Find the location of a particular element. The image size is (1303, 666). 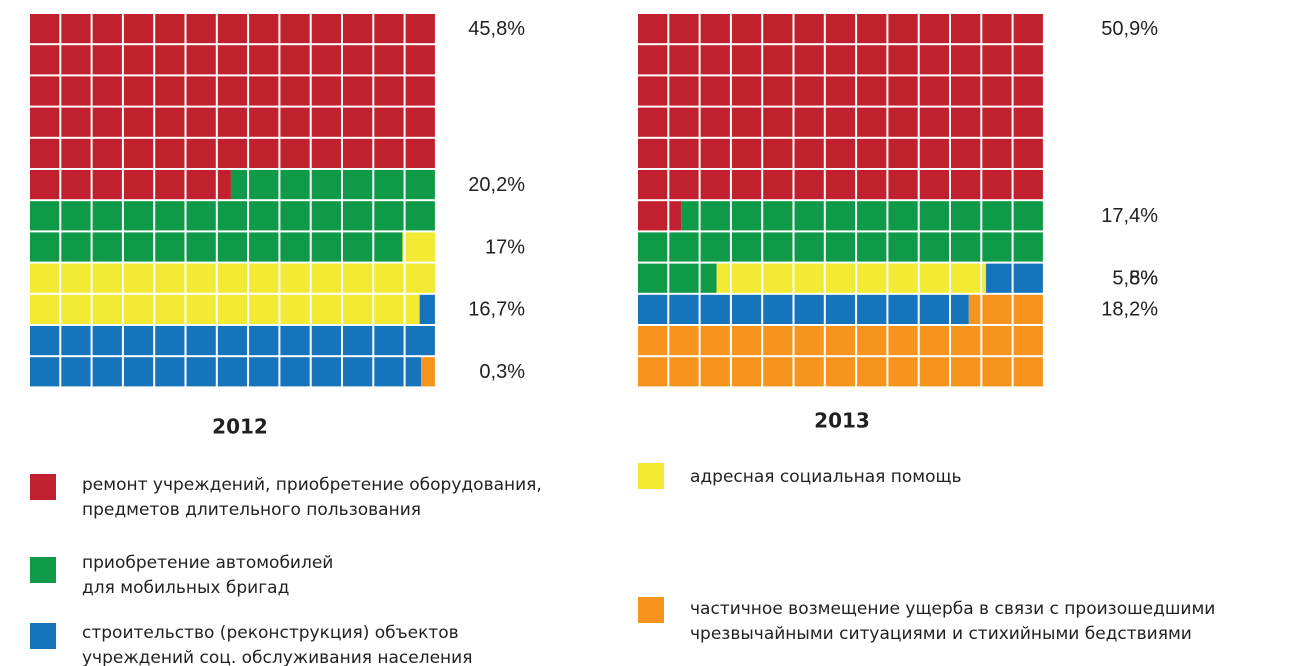

chart-title: 2012 is located at coordinates (240, 427).